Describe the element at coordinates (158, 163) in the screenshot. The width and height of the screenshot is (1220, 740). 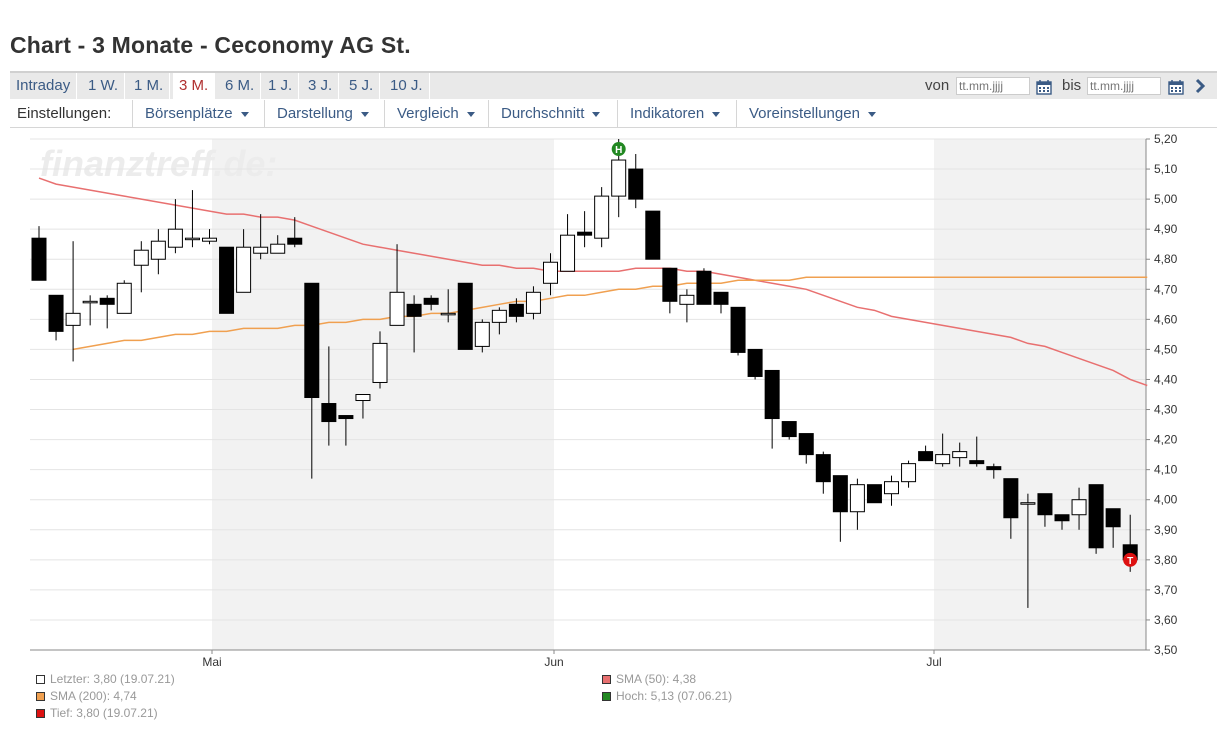
I see `watermark-text: finanztreff.de:` at that location.